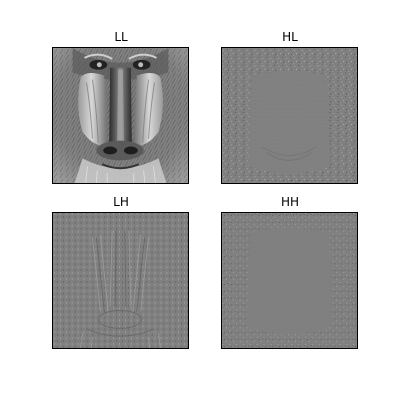 The image size is (400, 400). I want to click on panel-title-hh: HH, so click(290, 202).